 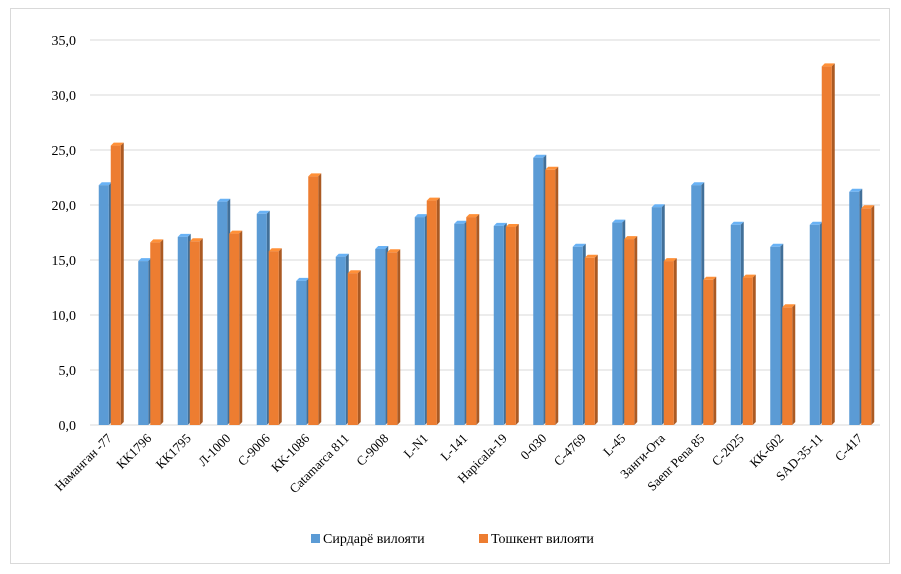 What do you see at coordinates (68, 371) in the screenshot?
I see `y-tick-label: 5,0` at bounding box center [68, 371].